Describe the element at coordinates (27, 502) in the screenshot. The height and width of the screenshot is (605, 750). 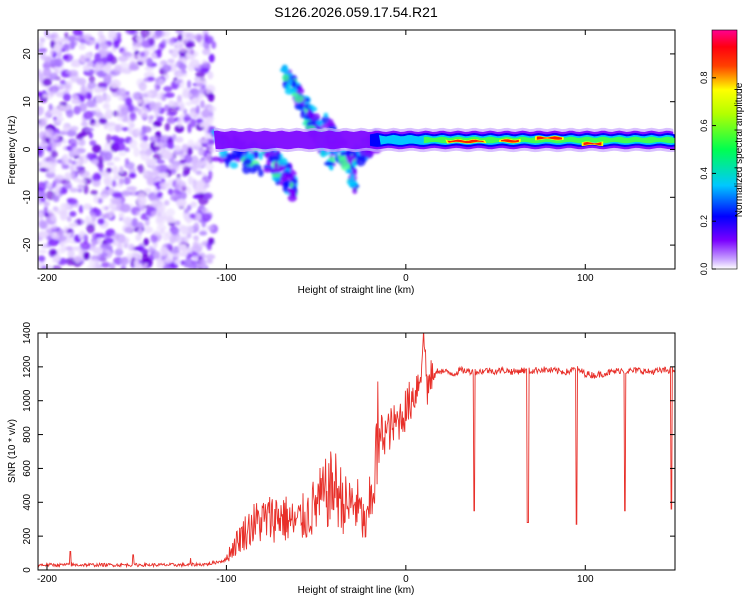
I see `y-tick-label: 400` at that location.